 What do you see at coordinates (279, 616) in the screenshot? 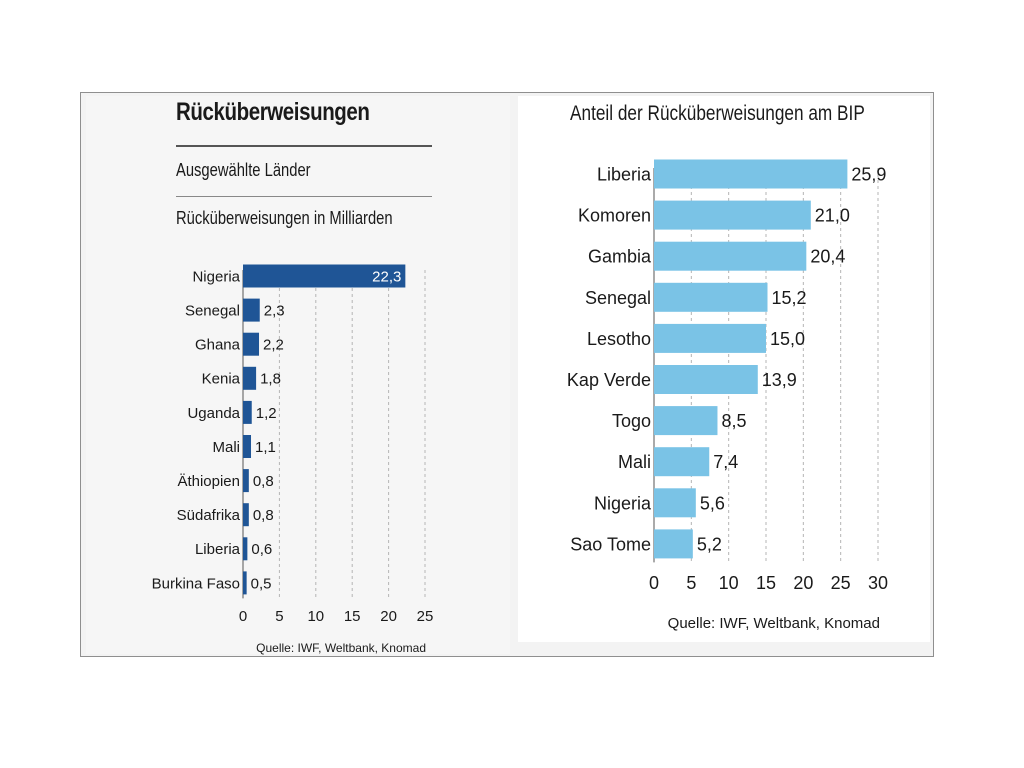
I see `tick-label-0-1: 5` at bounding box center [279, 616].